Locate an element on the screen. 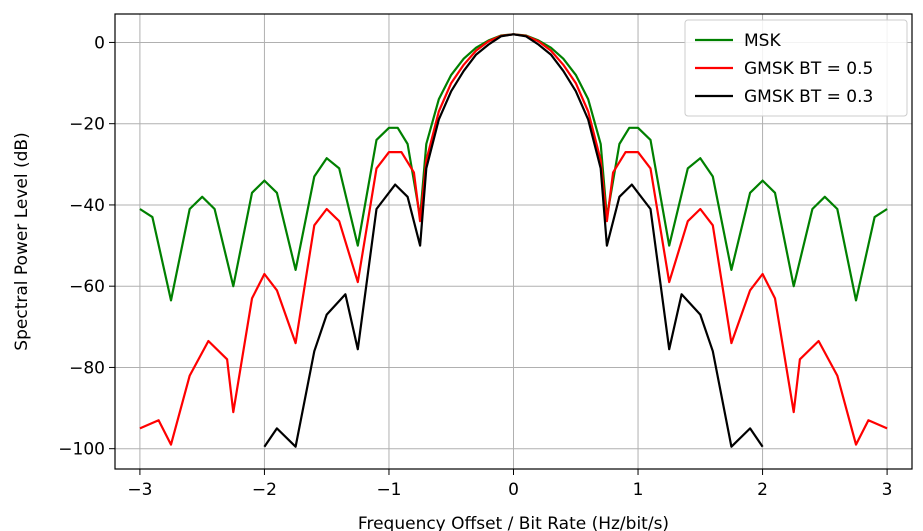 This screenshot has height=531, width=923. y-axis-label: Spectral Power Level (dB) is located at coordinates (22, 241).